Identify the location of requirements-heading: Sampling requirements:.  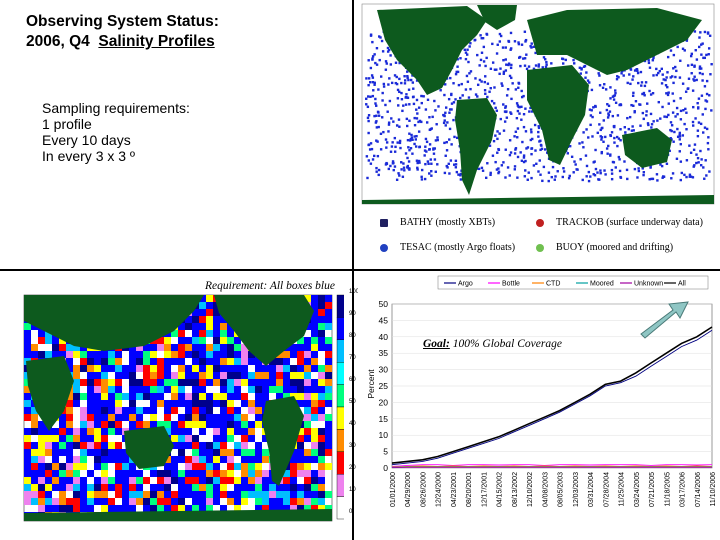
(116, 108).